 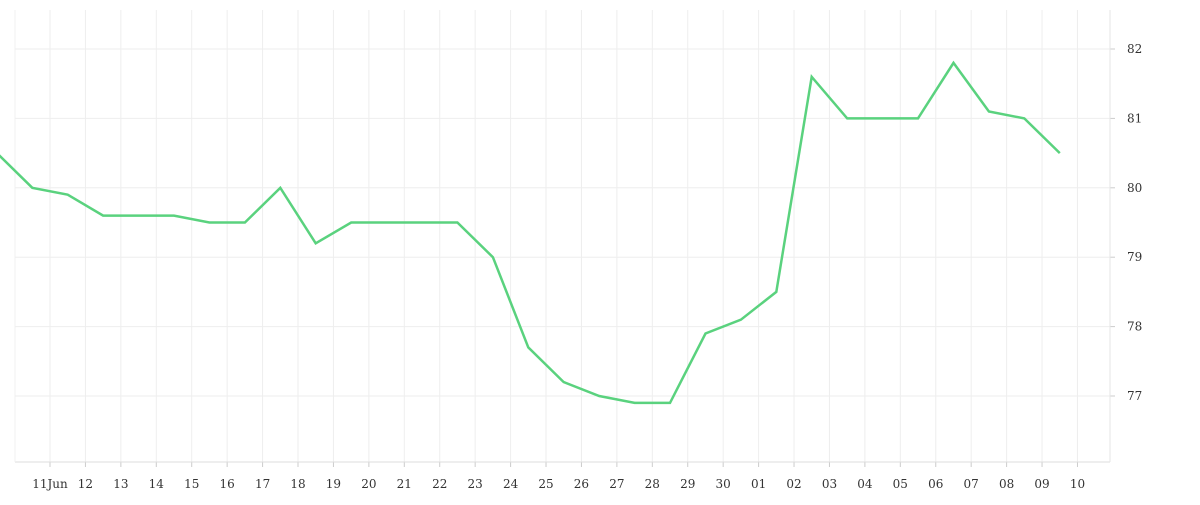 What do you see at coordinates (1006, 484) in the screenshot?
I see `x-tick-label: 08` at bounding box center [1006, 484].